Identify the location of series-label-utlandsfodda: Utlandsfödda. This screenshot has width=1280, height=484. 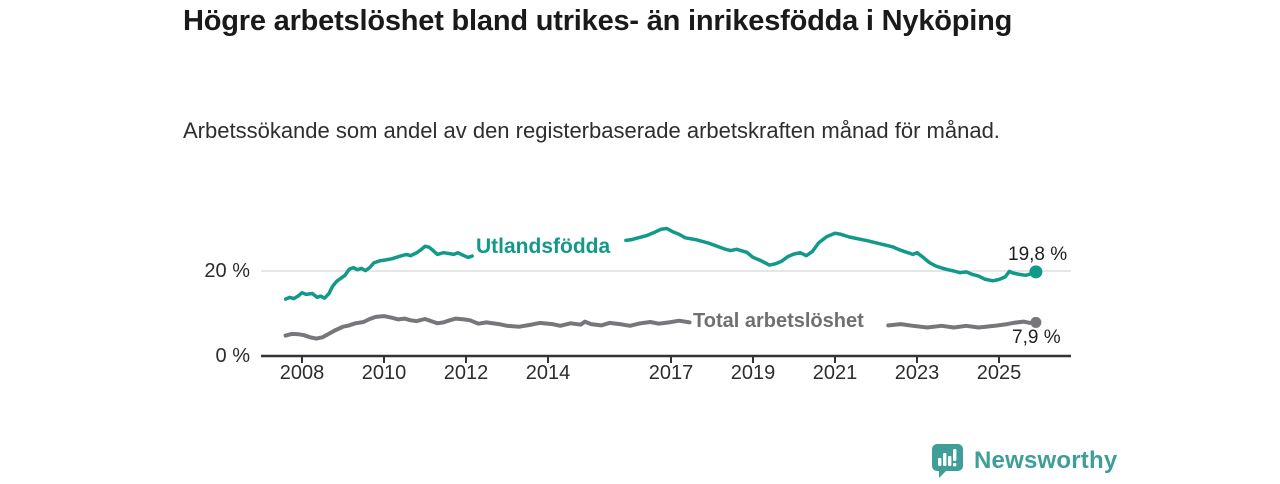
(543, 246).